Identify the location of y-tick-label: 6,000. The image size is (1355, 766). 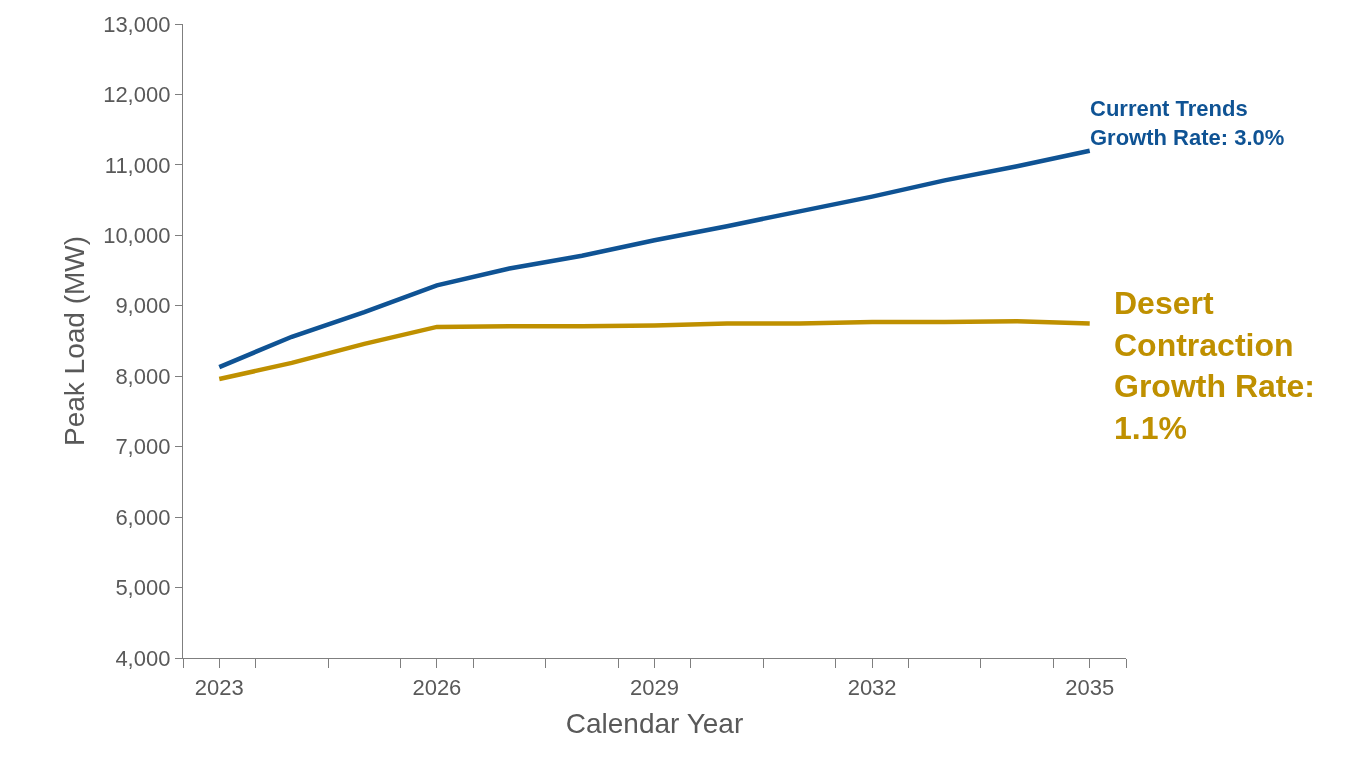
(143, 517).